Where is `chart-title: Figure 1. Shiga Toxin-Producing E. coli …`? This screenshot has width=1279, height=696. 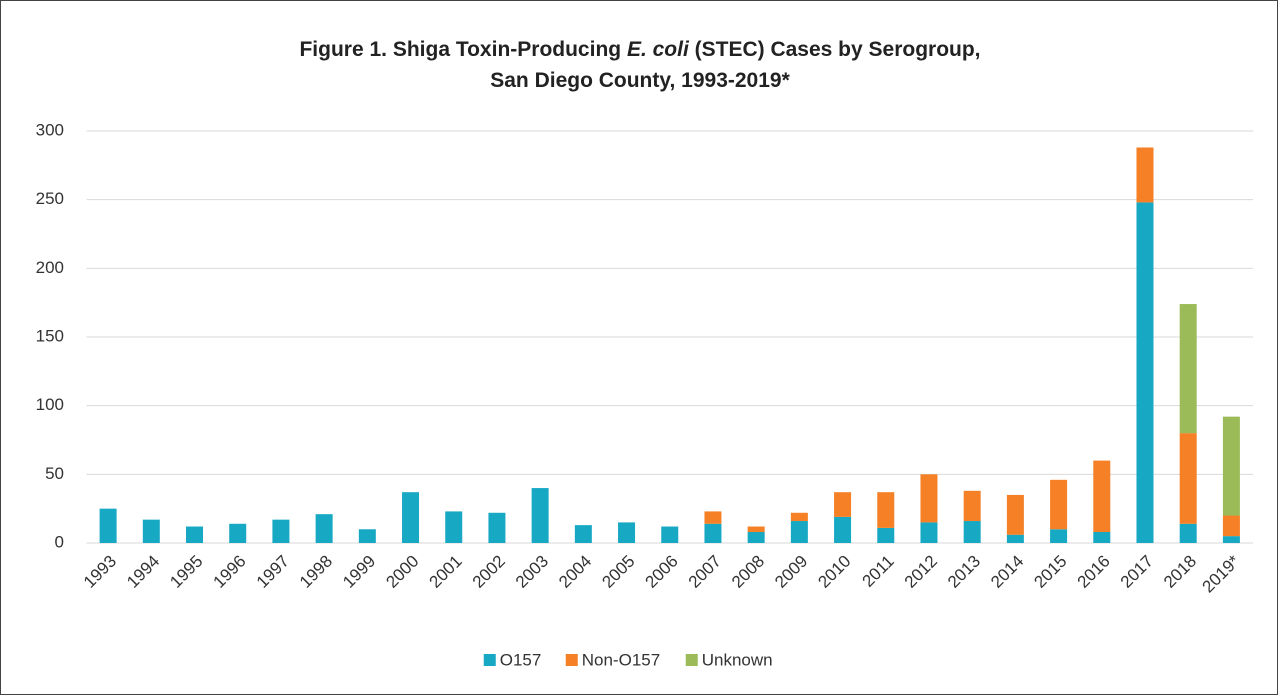 chart-title: Figure 1. Shiga Toxin-Producing E. coli … is located at coordinates (639, 49).